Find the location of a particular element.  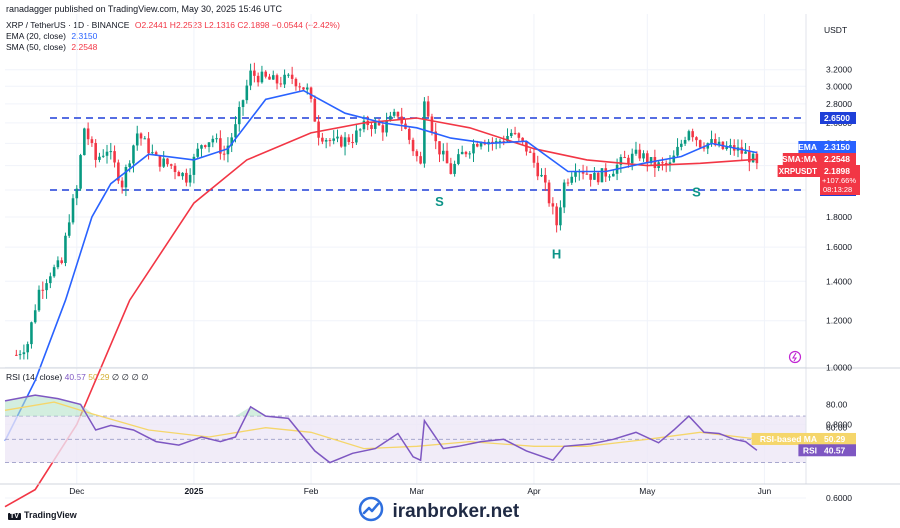

rsi-tag: RSI 40.57 is located at coordinates (827, 450).